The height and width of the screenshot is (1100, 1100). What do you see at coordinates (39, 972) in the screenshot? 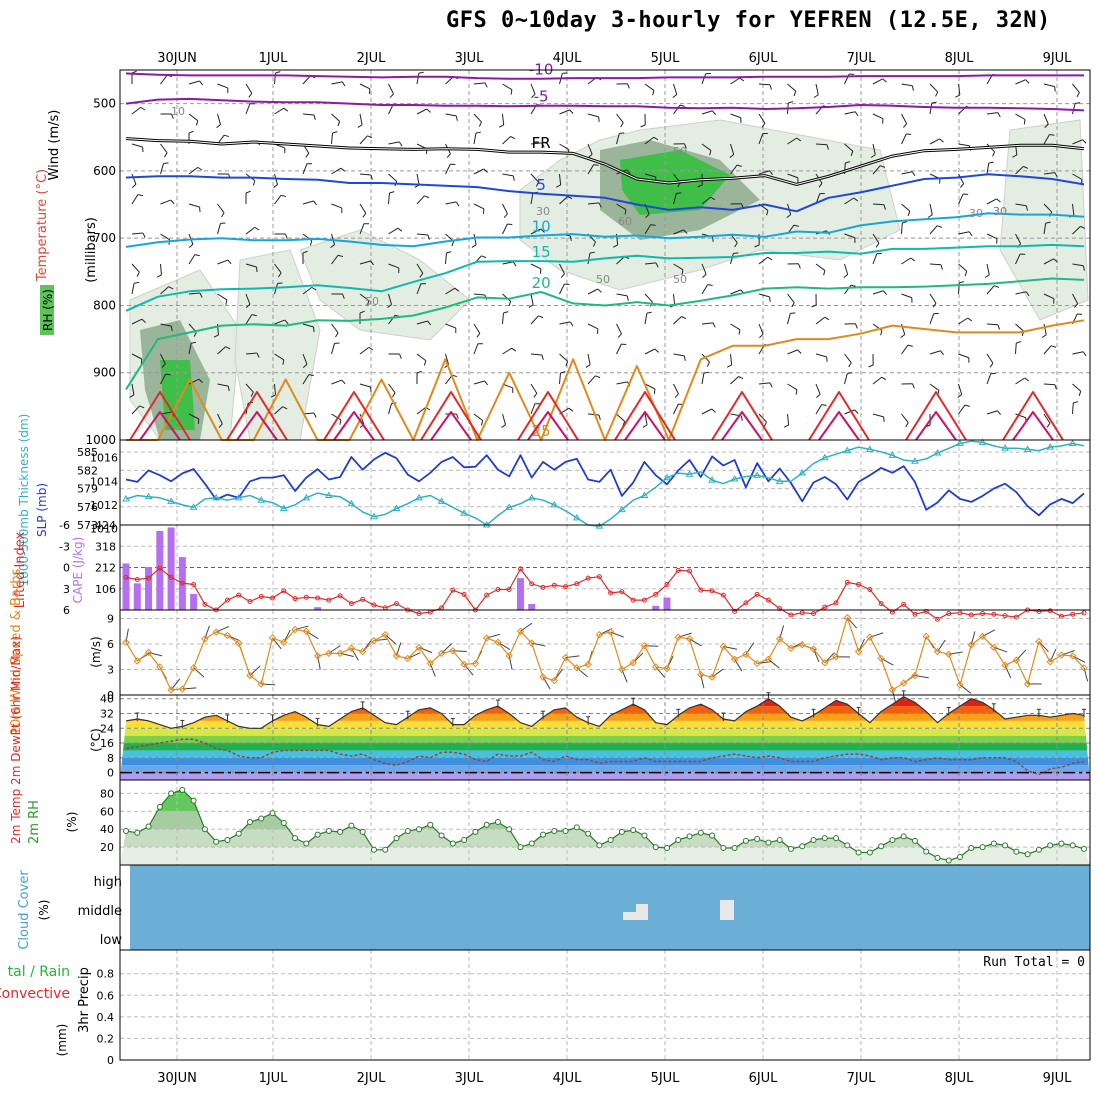
I see `legend-total-rain: tal / Rain` at bounding box center [39, 972].